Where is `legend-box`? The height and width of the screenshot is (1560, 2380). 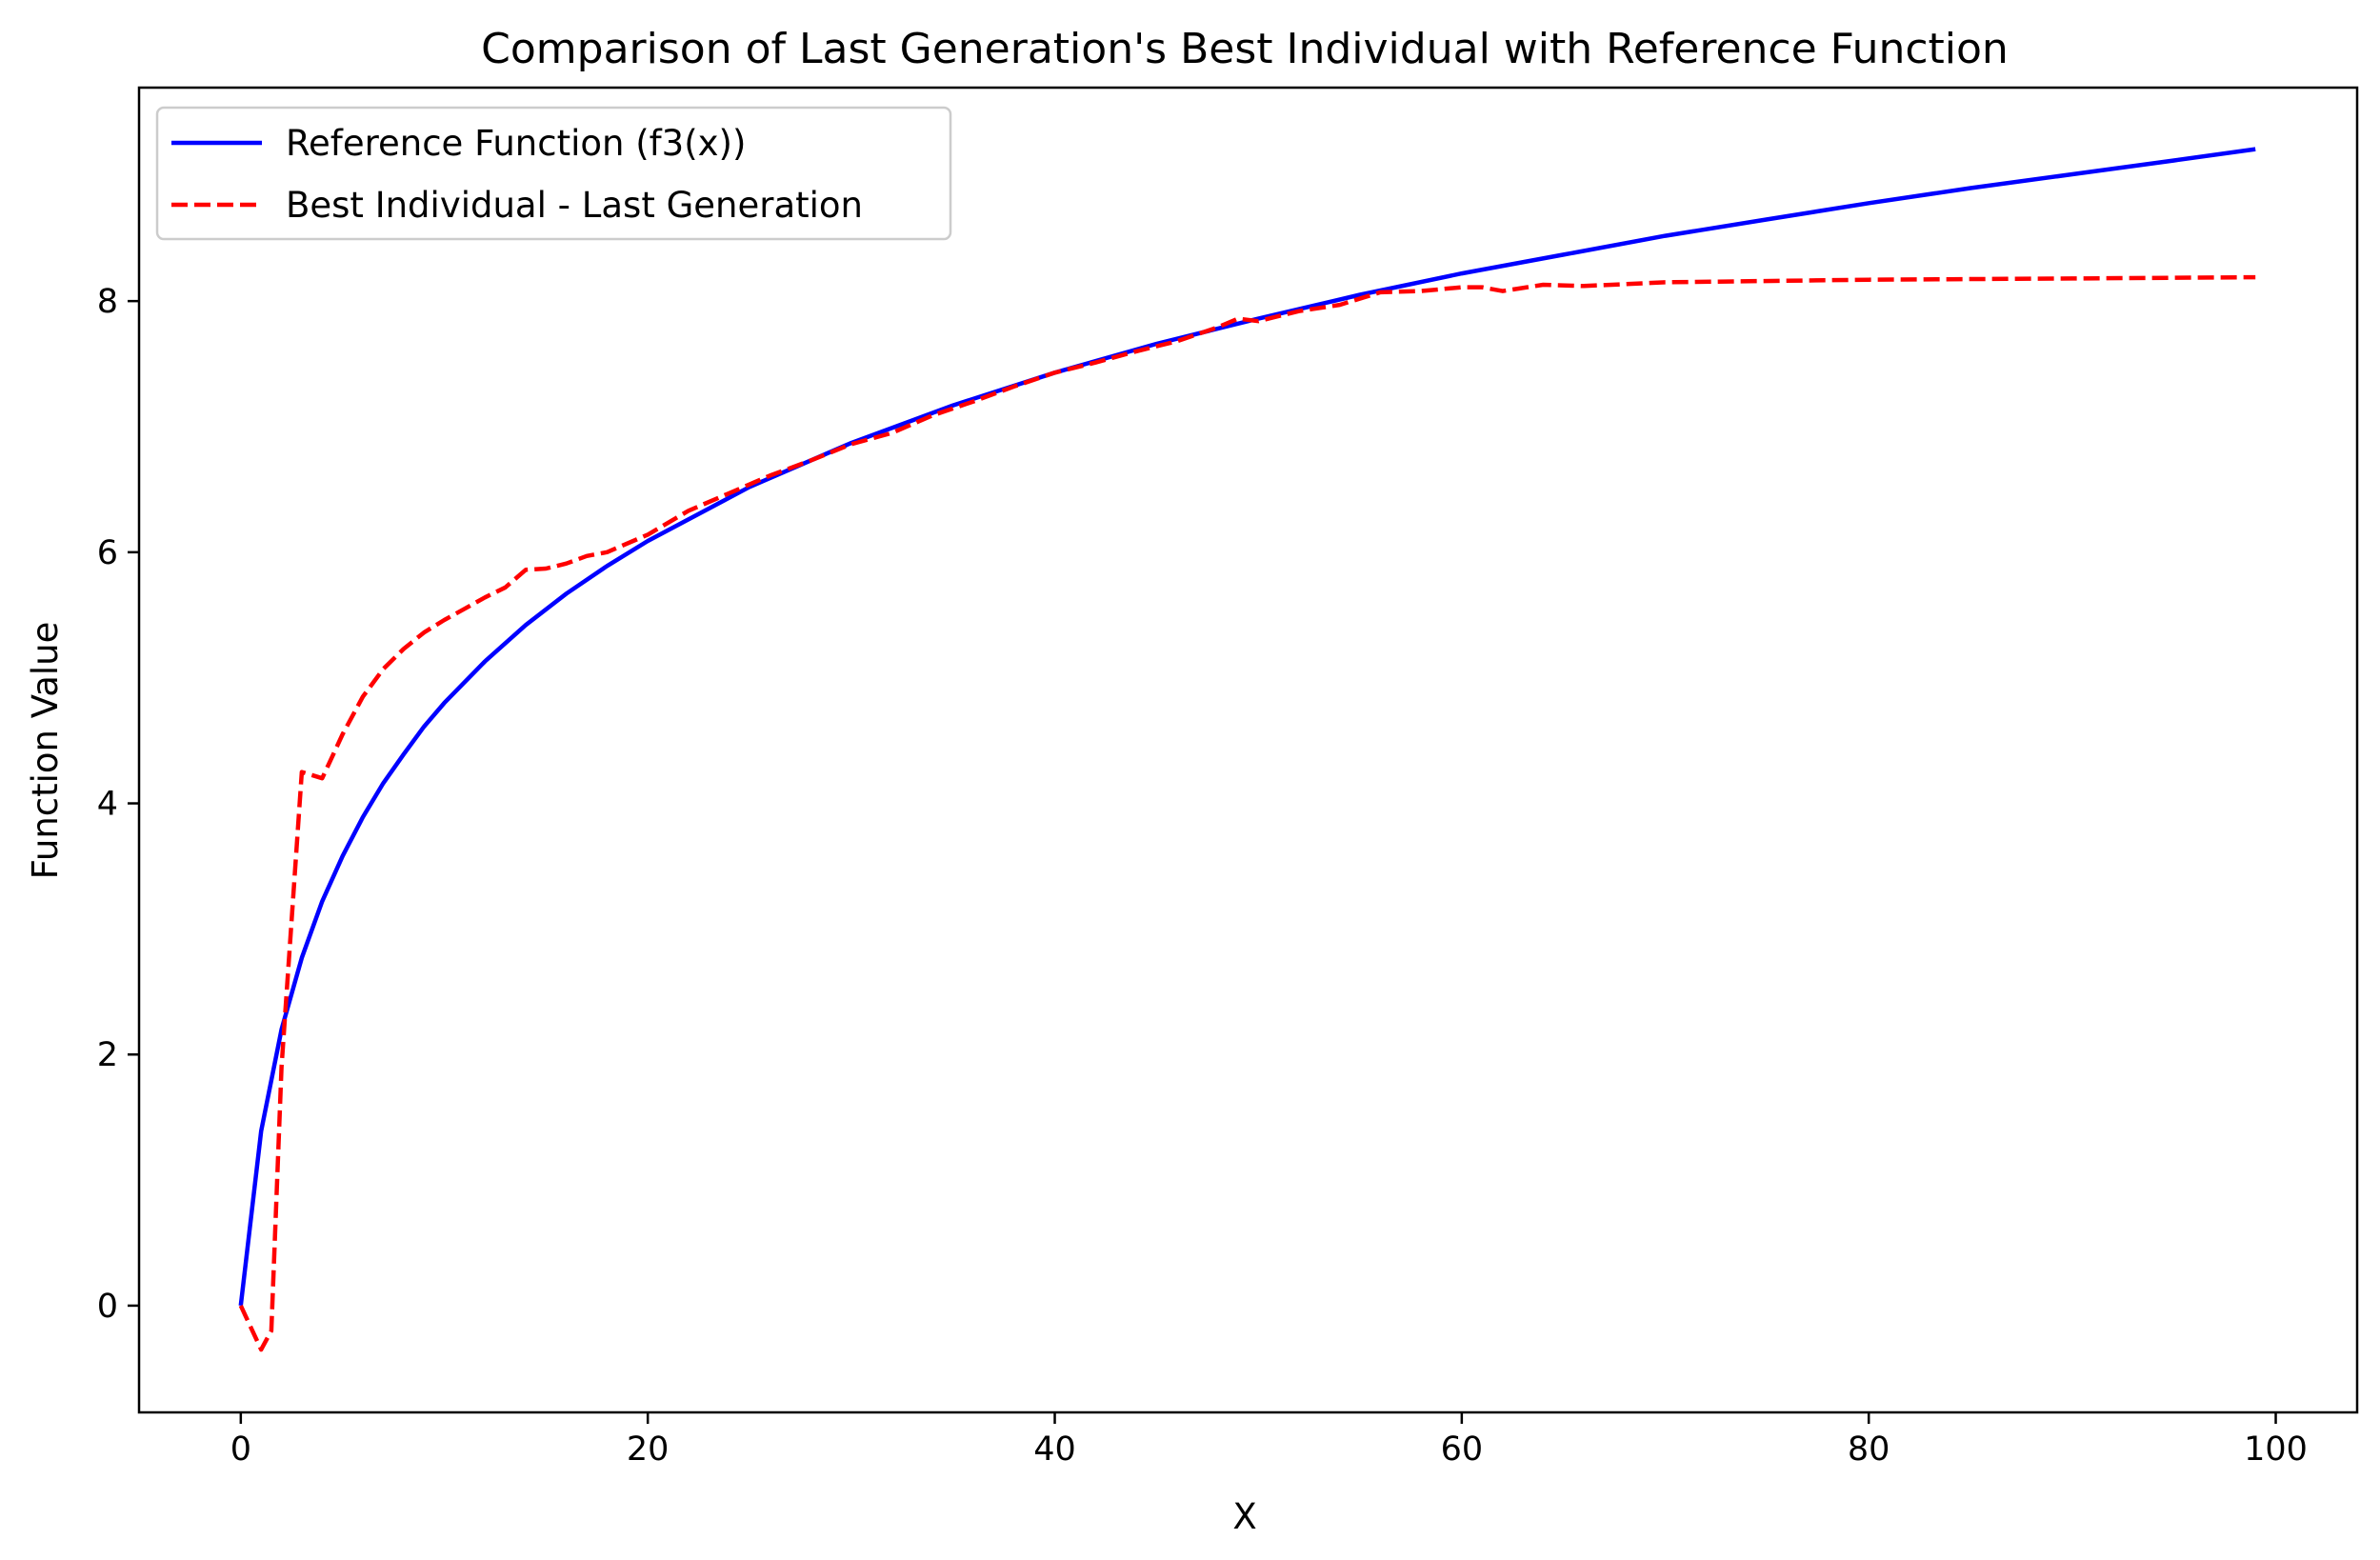
legend-box is located at coordinates (553, 173).